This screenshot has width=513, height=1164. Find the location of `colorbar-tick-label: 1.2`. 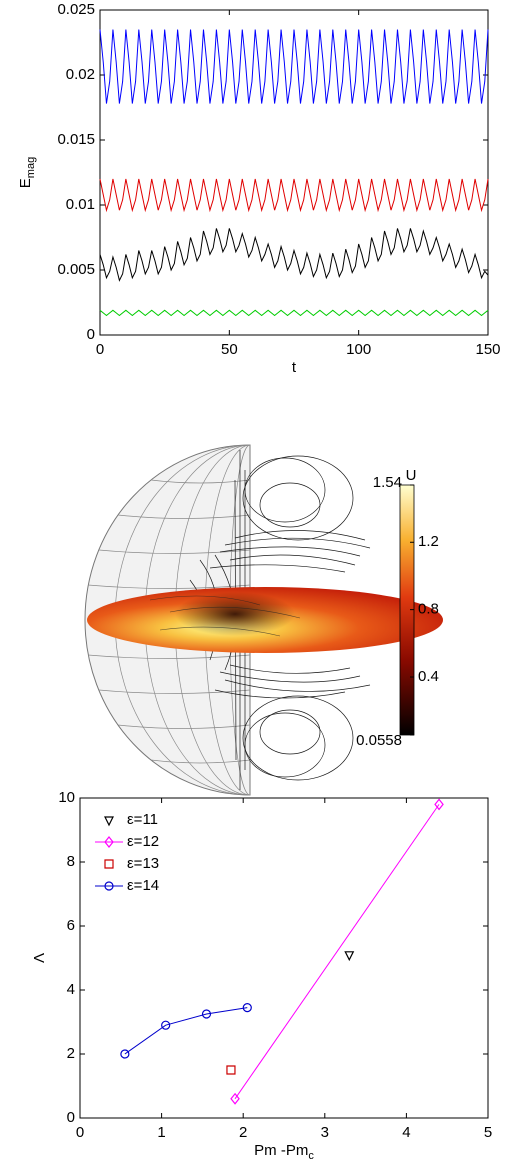

colorbar-tick-label: 1.2 is located at coordinates (428, 541).